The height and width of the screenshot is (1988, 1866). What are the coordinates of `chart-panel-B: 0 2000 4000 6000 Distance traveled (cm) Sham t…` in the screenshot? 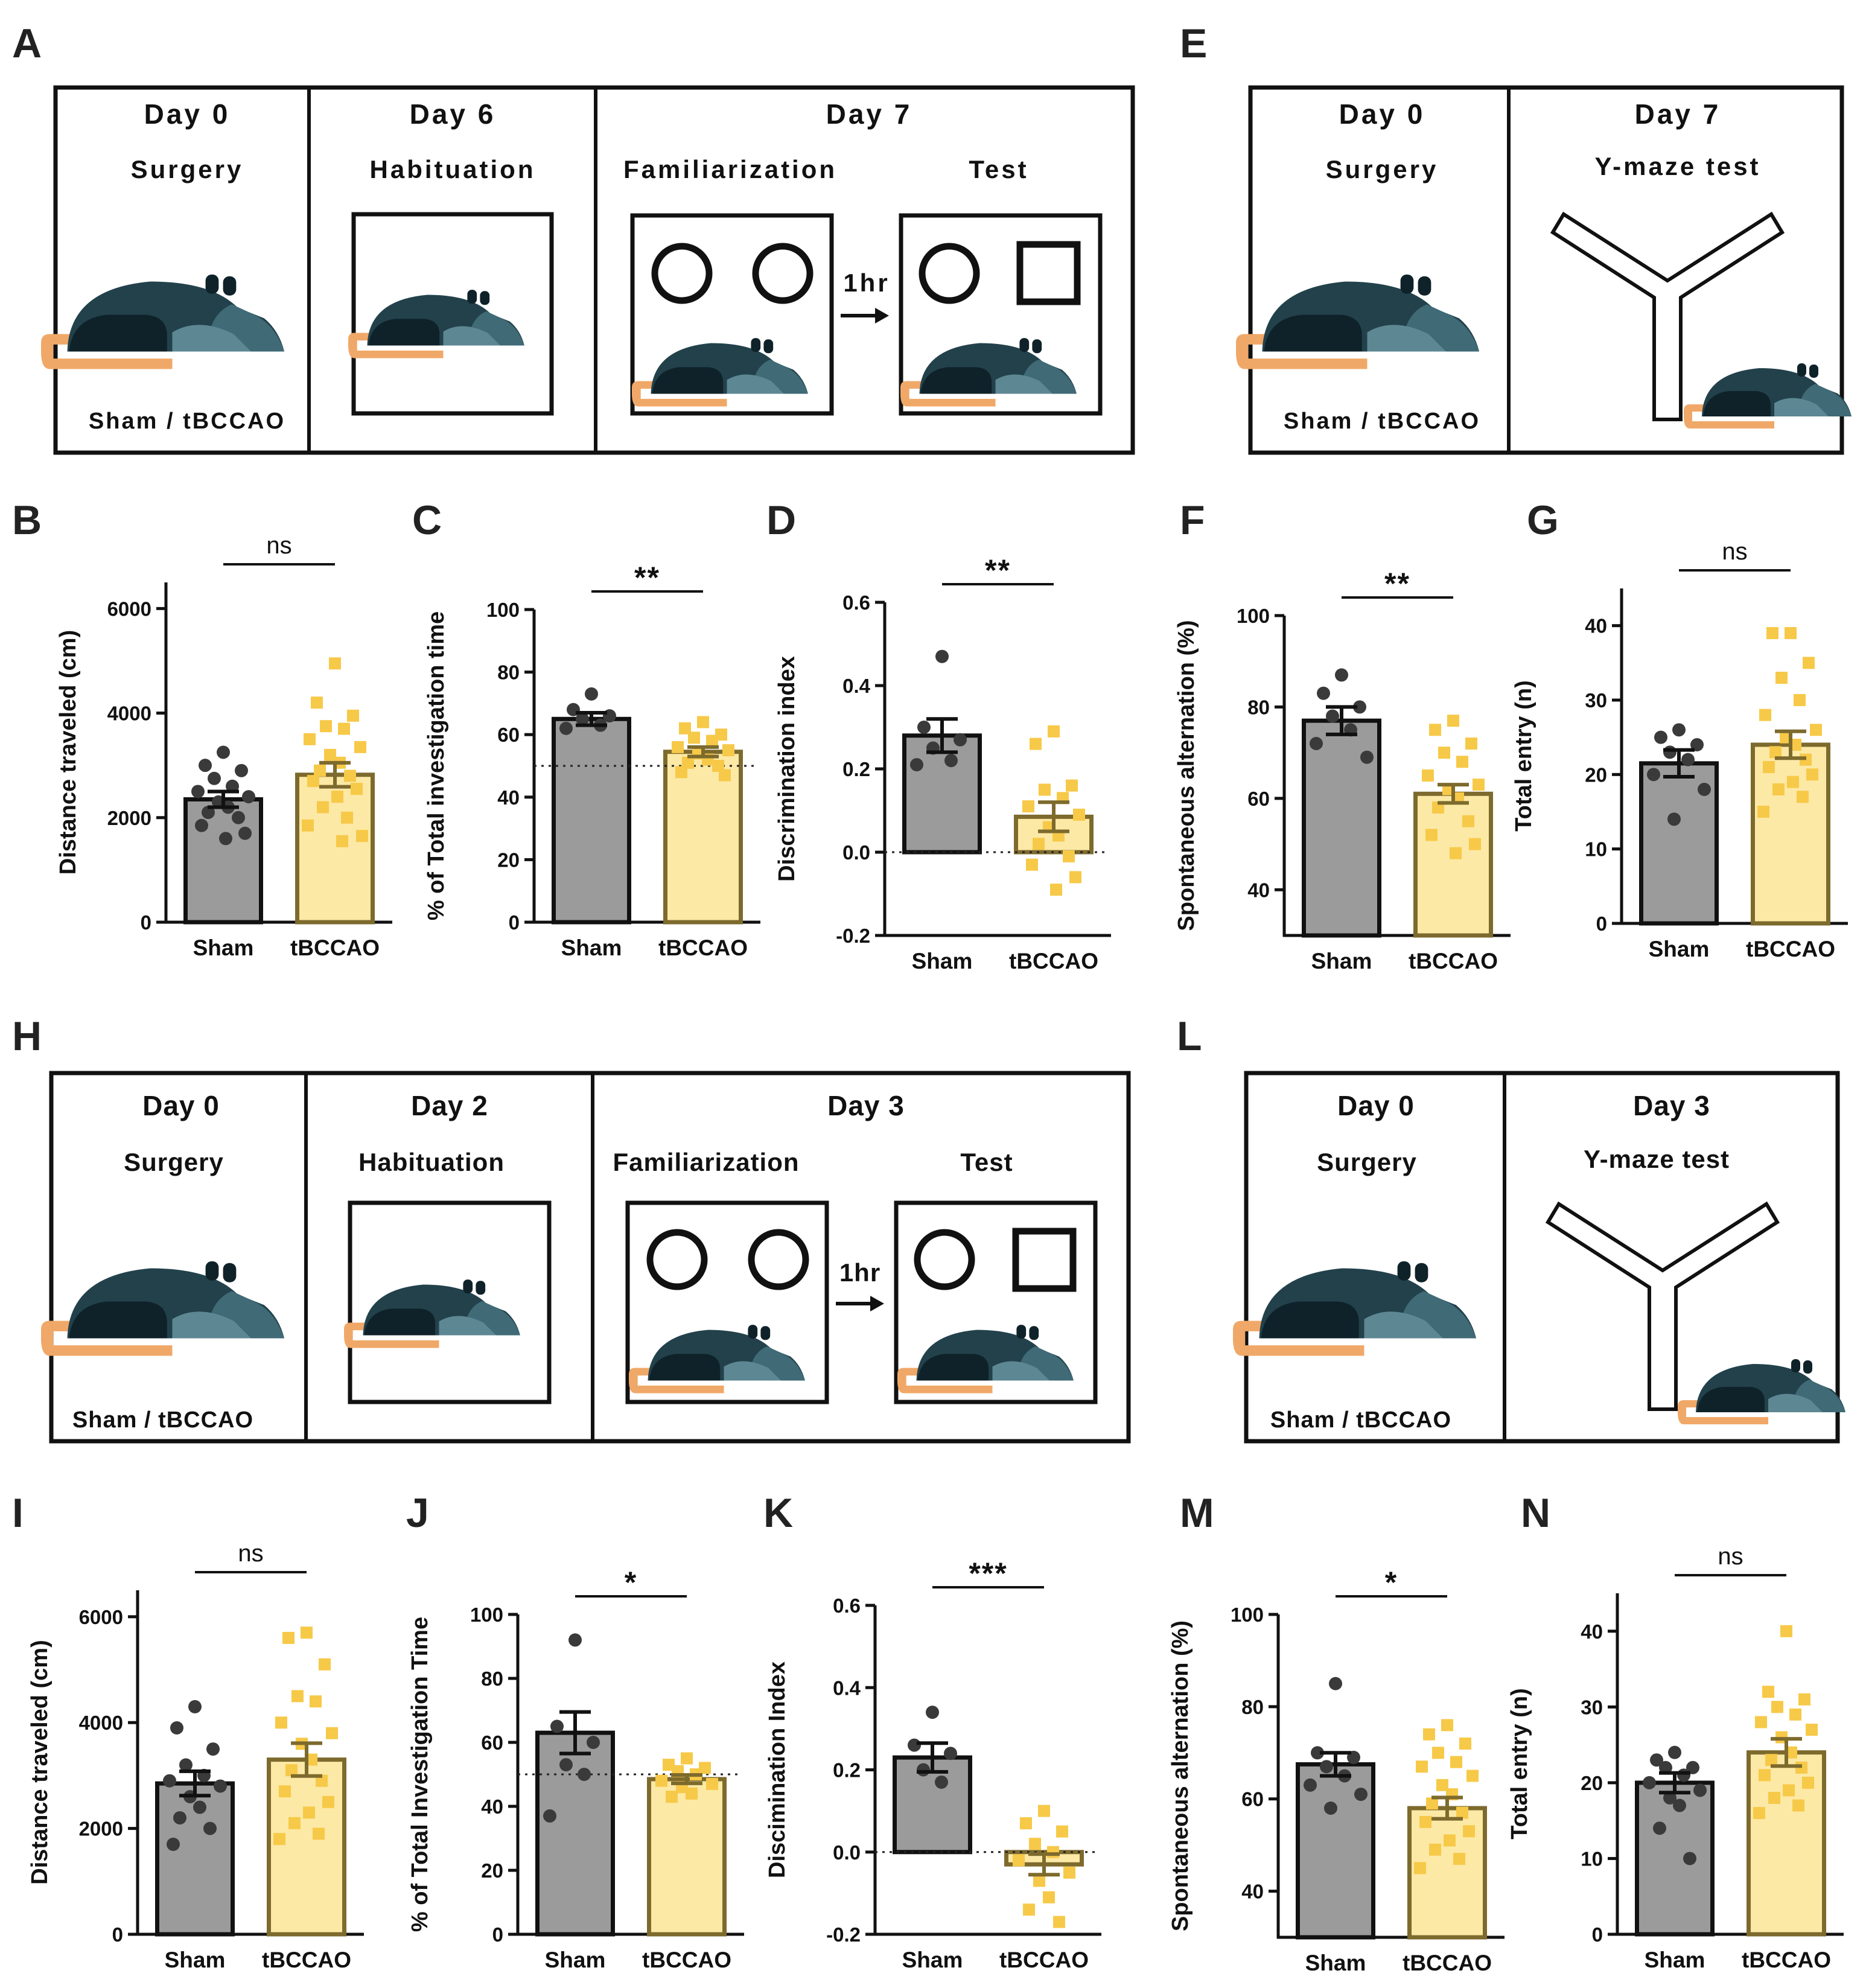 It's located at (224, 746).